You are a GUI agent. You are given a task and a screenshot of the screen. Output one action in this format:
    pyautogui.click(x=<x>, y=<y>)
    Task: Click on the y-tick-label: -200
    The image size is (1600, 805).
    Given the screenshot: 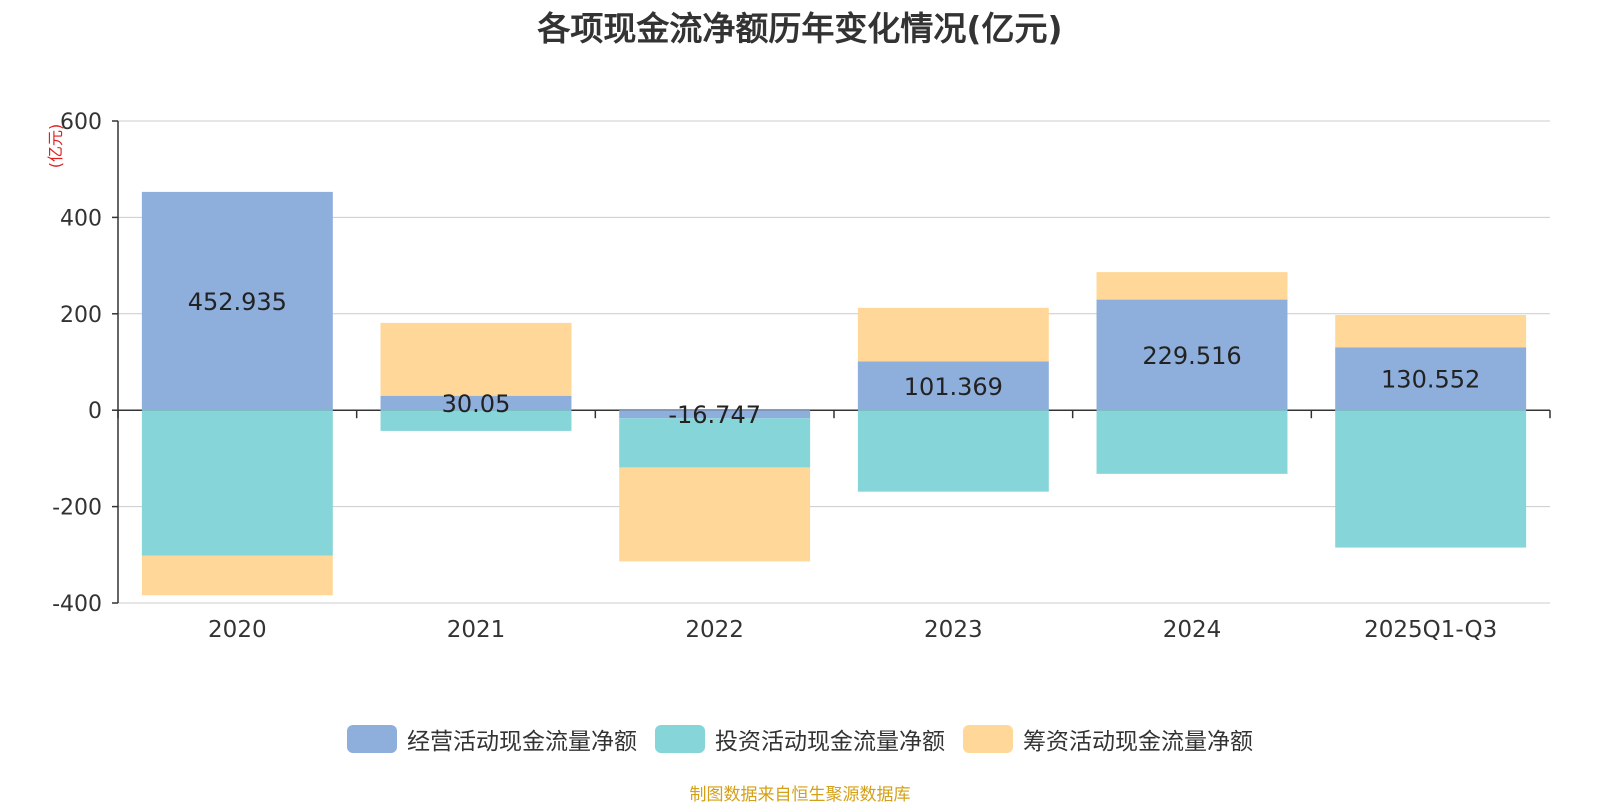 What is the action you would take?
    pyautogui.click(x=77, y=508)
    